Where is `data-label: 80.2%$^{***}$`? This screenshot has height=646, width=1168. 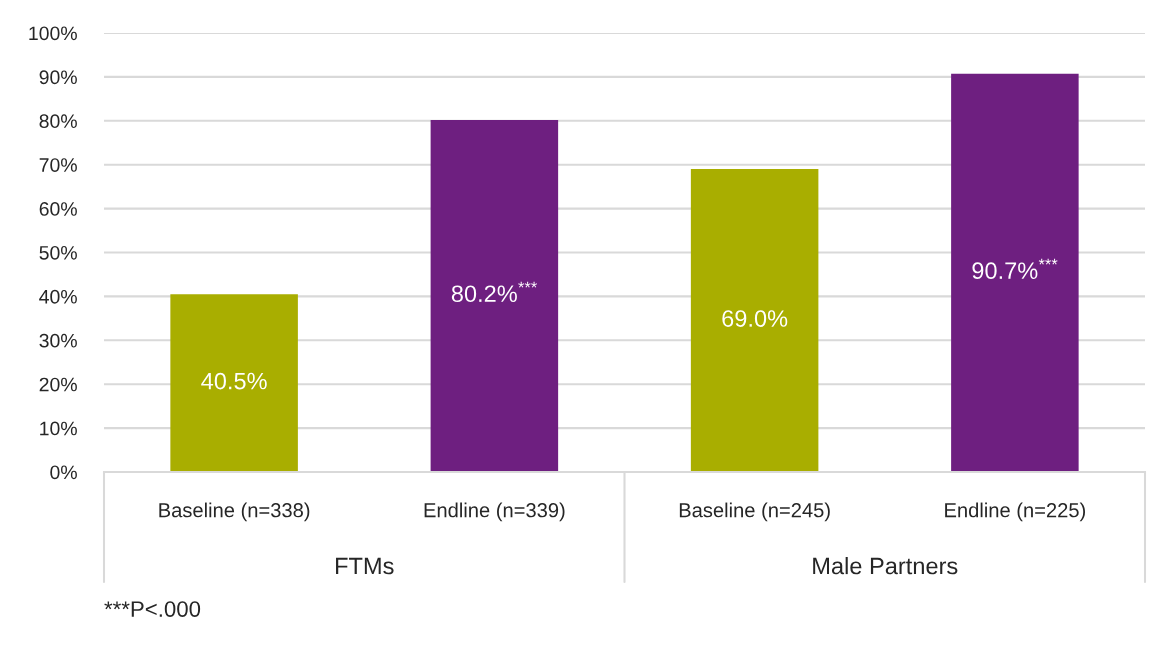
data-label: 80.2%$^{***}$ is located at coordinates (494, 292).